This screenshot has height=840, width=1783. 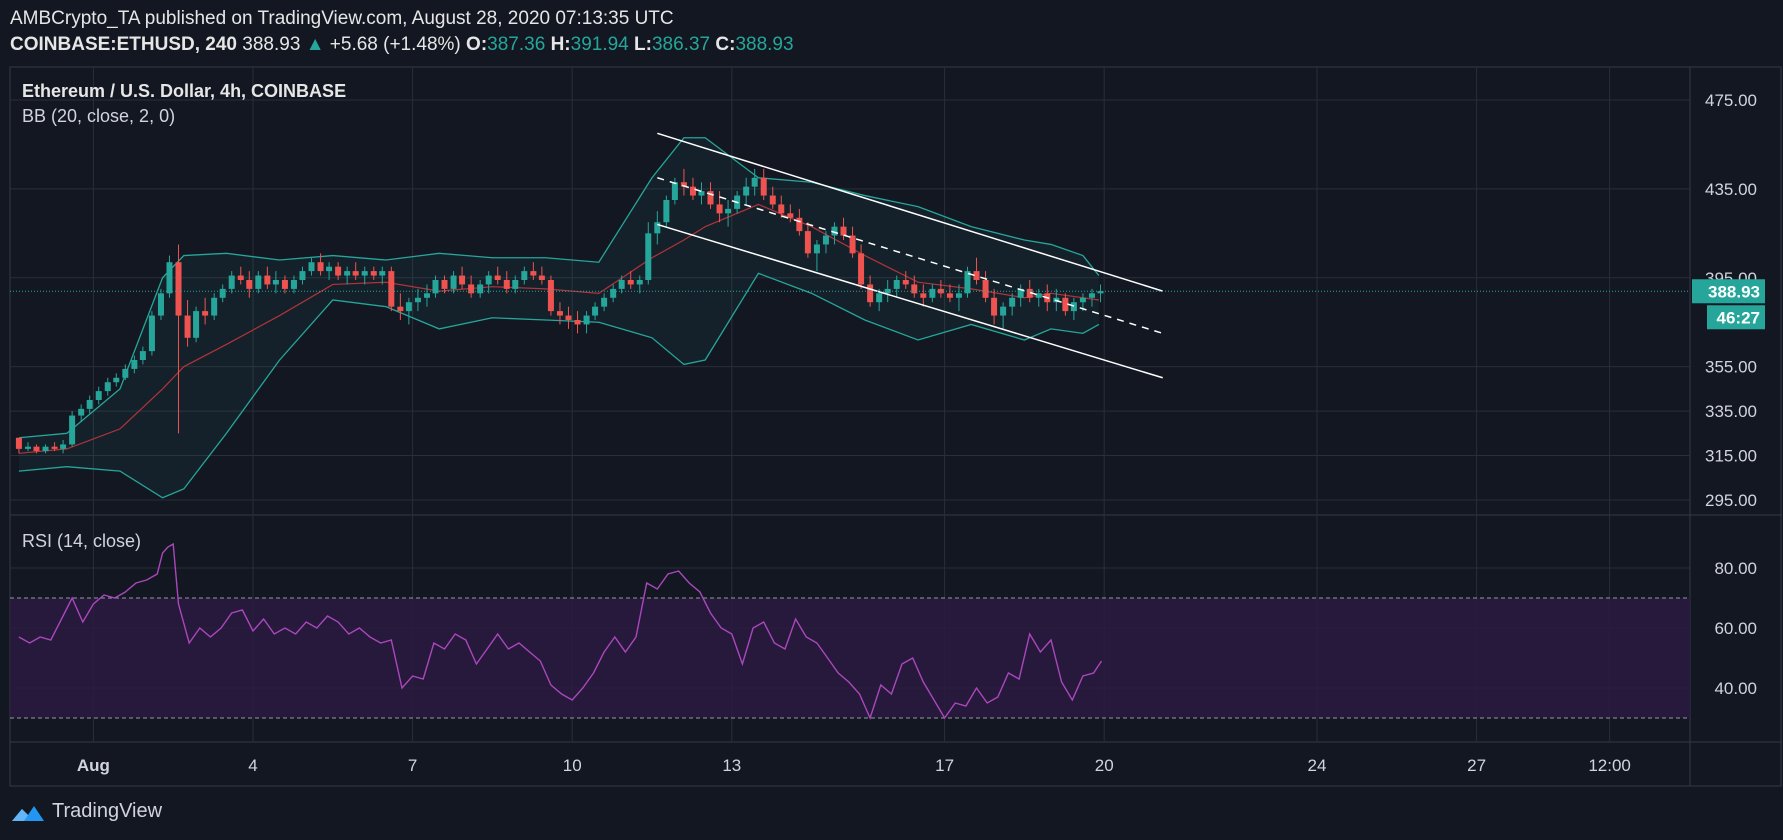 I want to click on bb-legend: BB (20, close, 2, 0), so click(x=98, y=116).